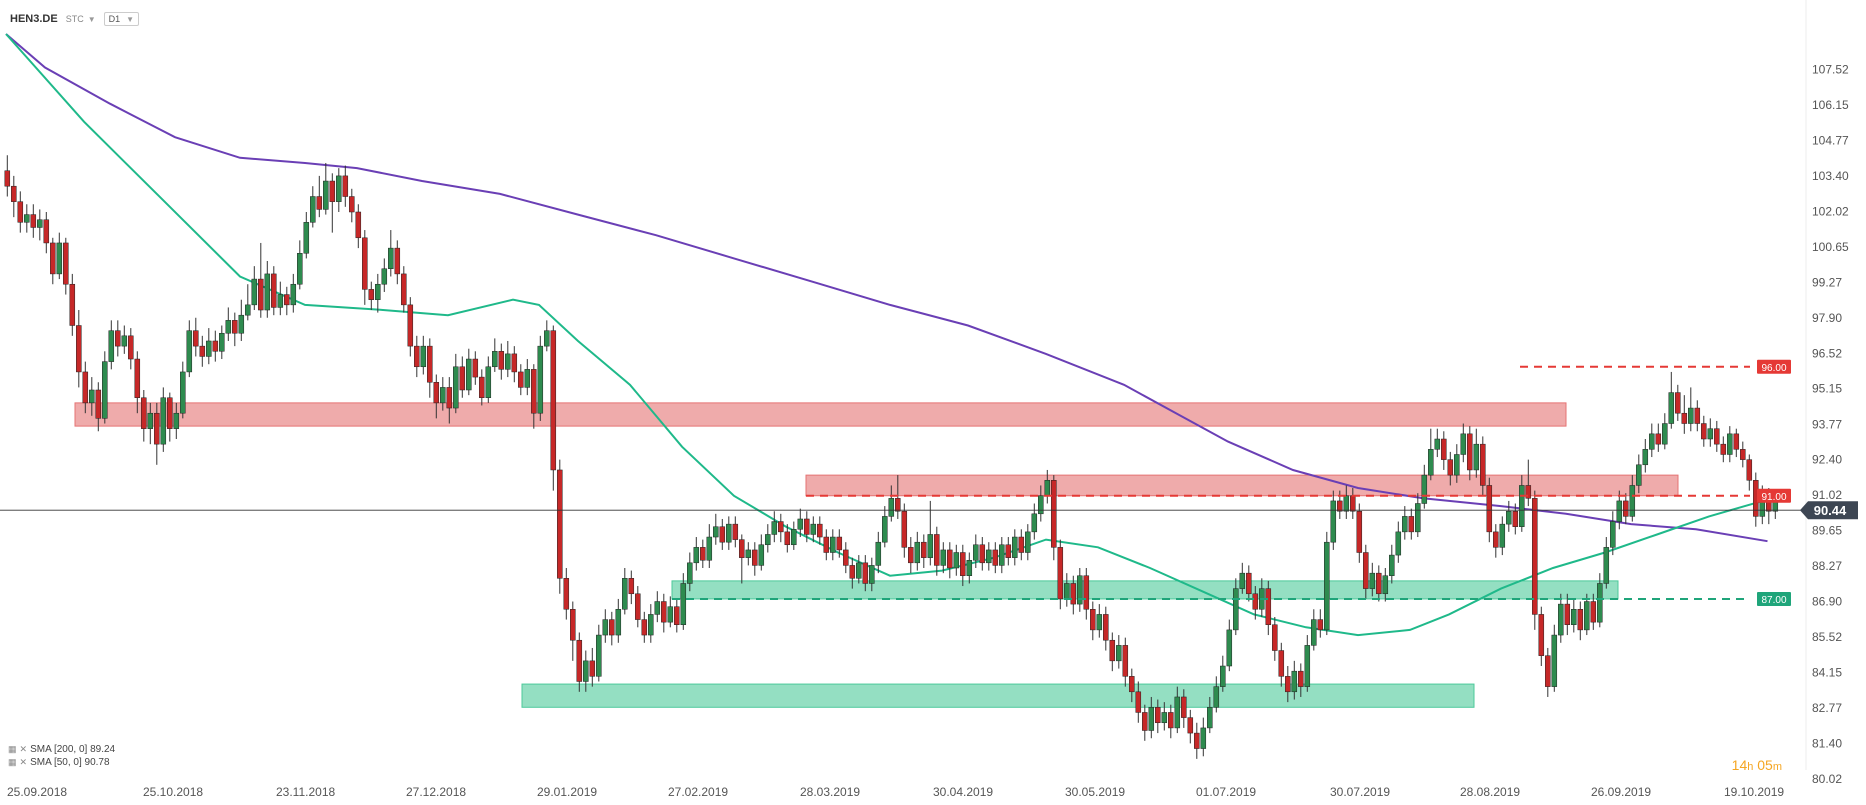 The width and height of the screenshot is (1866, 805). What do you see at coordinates (59, 762) in the screenshot?
I see `indicator-sma50: ▦ ✕ SMA [50, 0] 90.78` at bounding box center [59, 762].